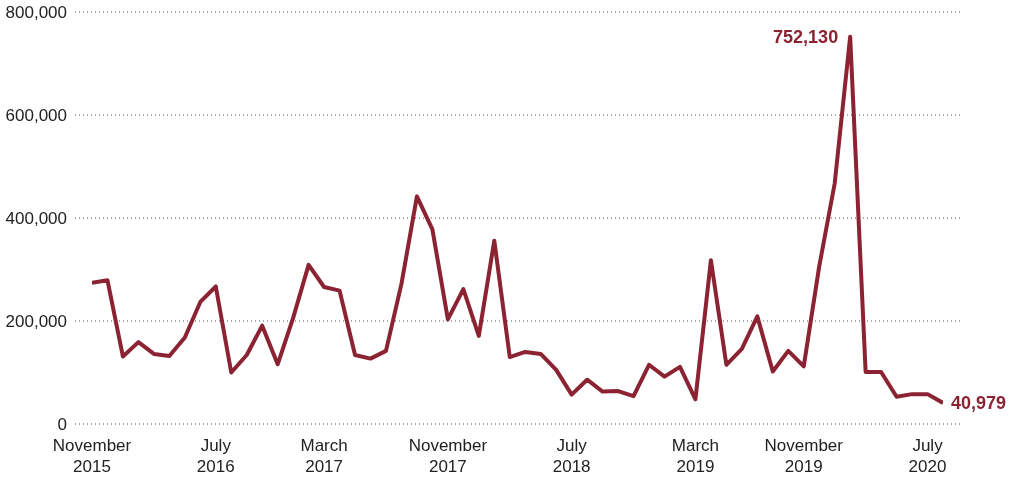 The height and width of the screenshot is (495, 1021). Describe the element at coordinates (571, 456) in the screenshot. I see `x-tick-label: July 2018` at that location.